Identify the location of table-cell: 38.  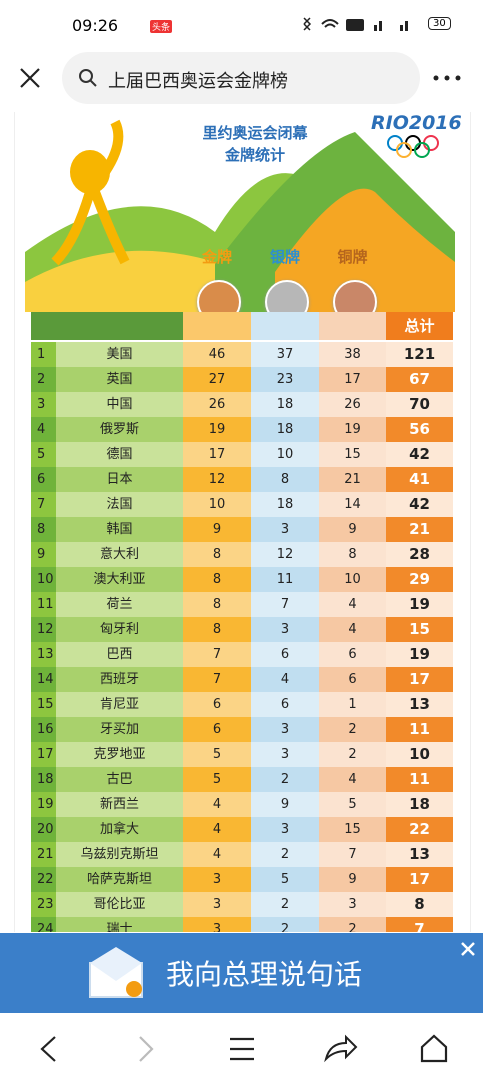
(352, 354).